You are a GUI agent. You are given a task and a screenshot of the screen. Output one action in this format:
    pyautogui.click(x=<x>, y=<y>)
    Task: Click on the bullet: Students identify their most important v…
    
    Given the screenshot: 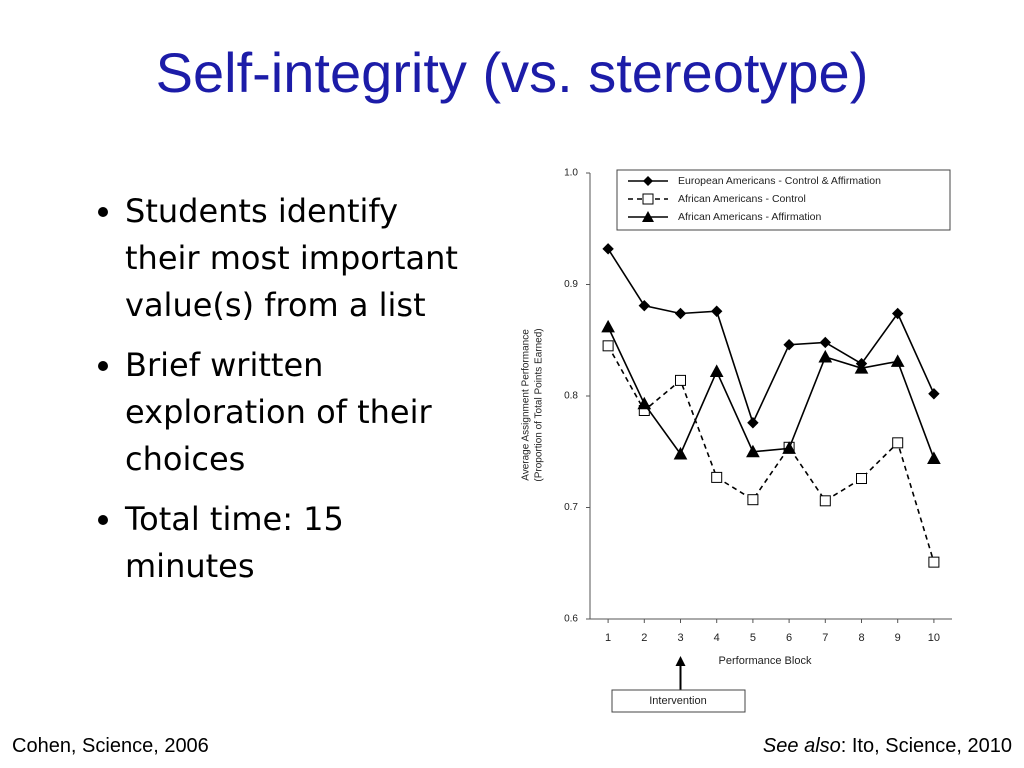 What is the action you would take?
    pyautogui.click(x=297, y=258)
    